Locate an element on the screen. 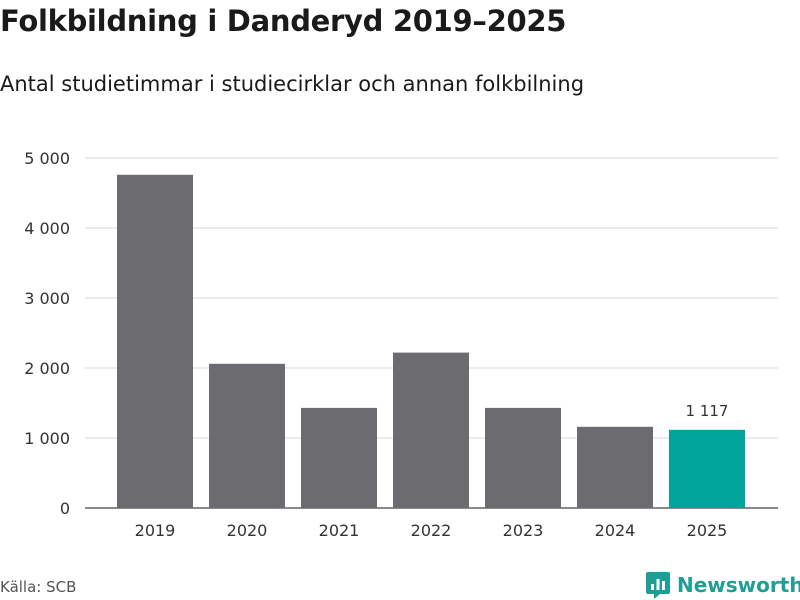  bar-2023 is located at coordinates (523, 457).